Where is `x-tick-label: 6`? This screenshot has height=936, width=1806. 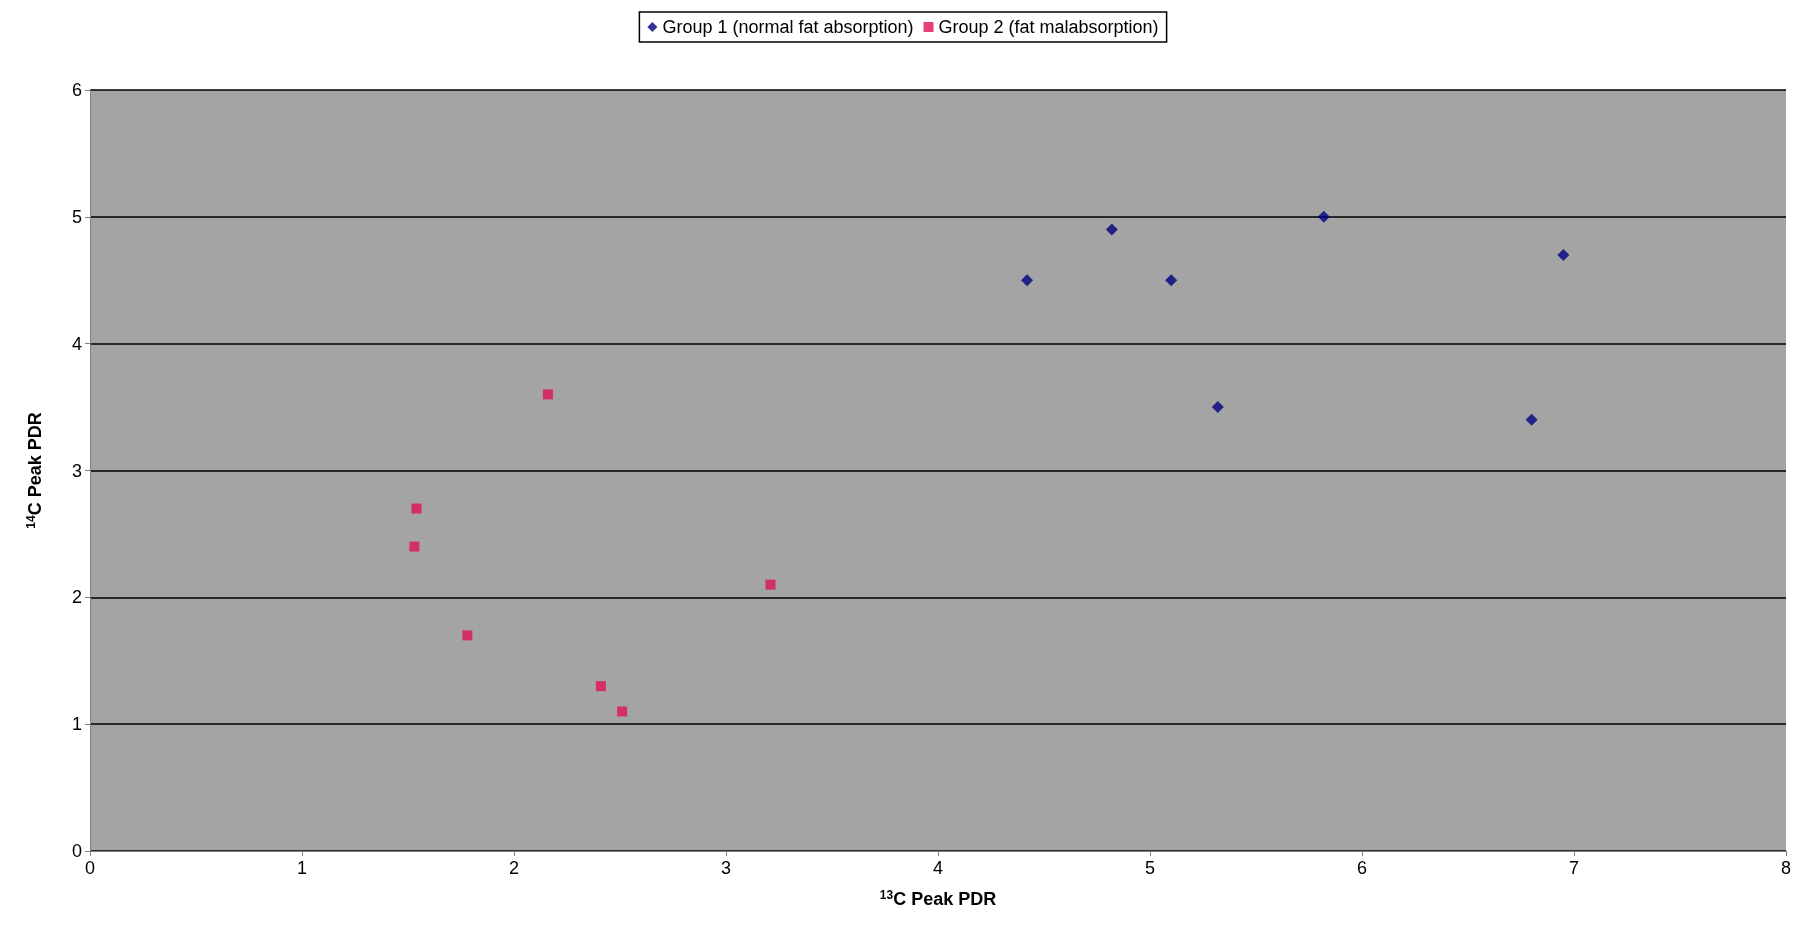
x-tick-label: 6 is located at coordinates (1362, 868).